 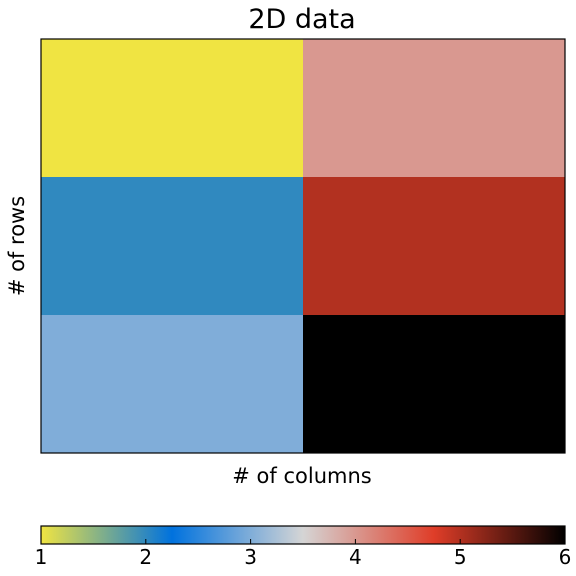 I want to click on y-axis-label: # of rows, so click(x=17, y=246).